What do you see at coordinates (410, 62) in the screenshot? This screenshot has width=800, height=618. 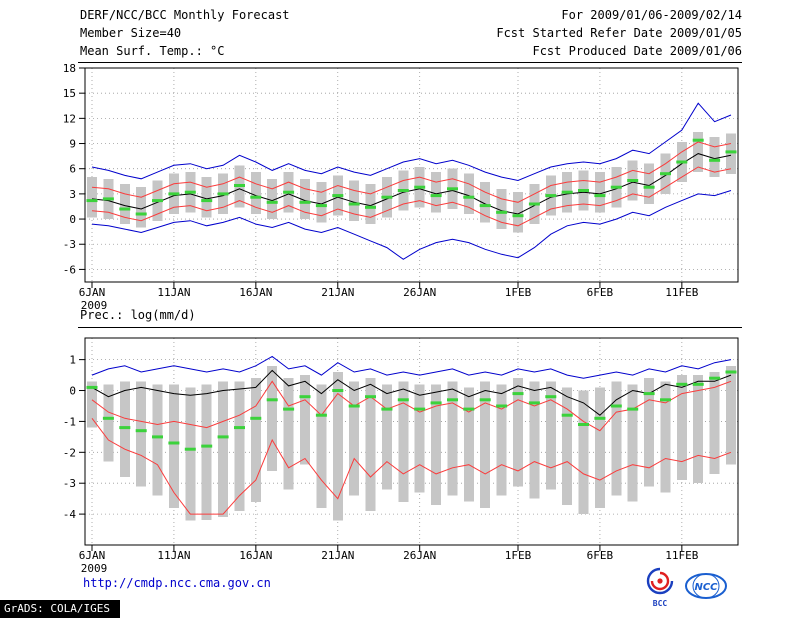 I see `header-divider` at bounding box center [410, 62].